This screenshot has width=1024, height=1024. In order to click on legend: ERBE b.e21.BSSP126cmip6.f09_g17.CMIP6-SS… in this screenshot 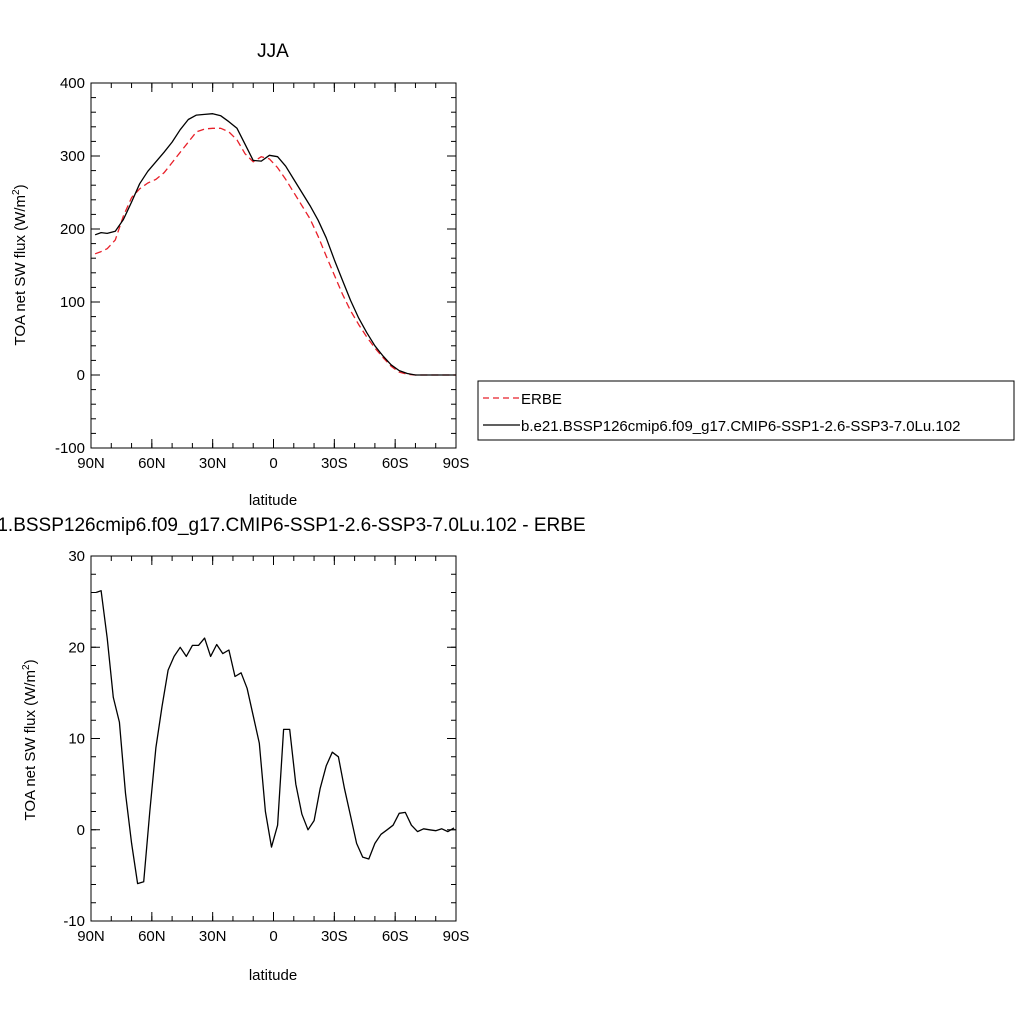, I will do `click(746, 410)`.